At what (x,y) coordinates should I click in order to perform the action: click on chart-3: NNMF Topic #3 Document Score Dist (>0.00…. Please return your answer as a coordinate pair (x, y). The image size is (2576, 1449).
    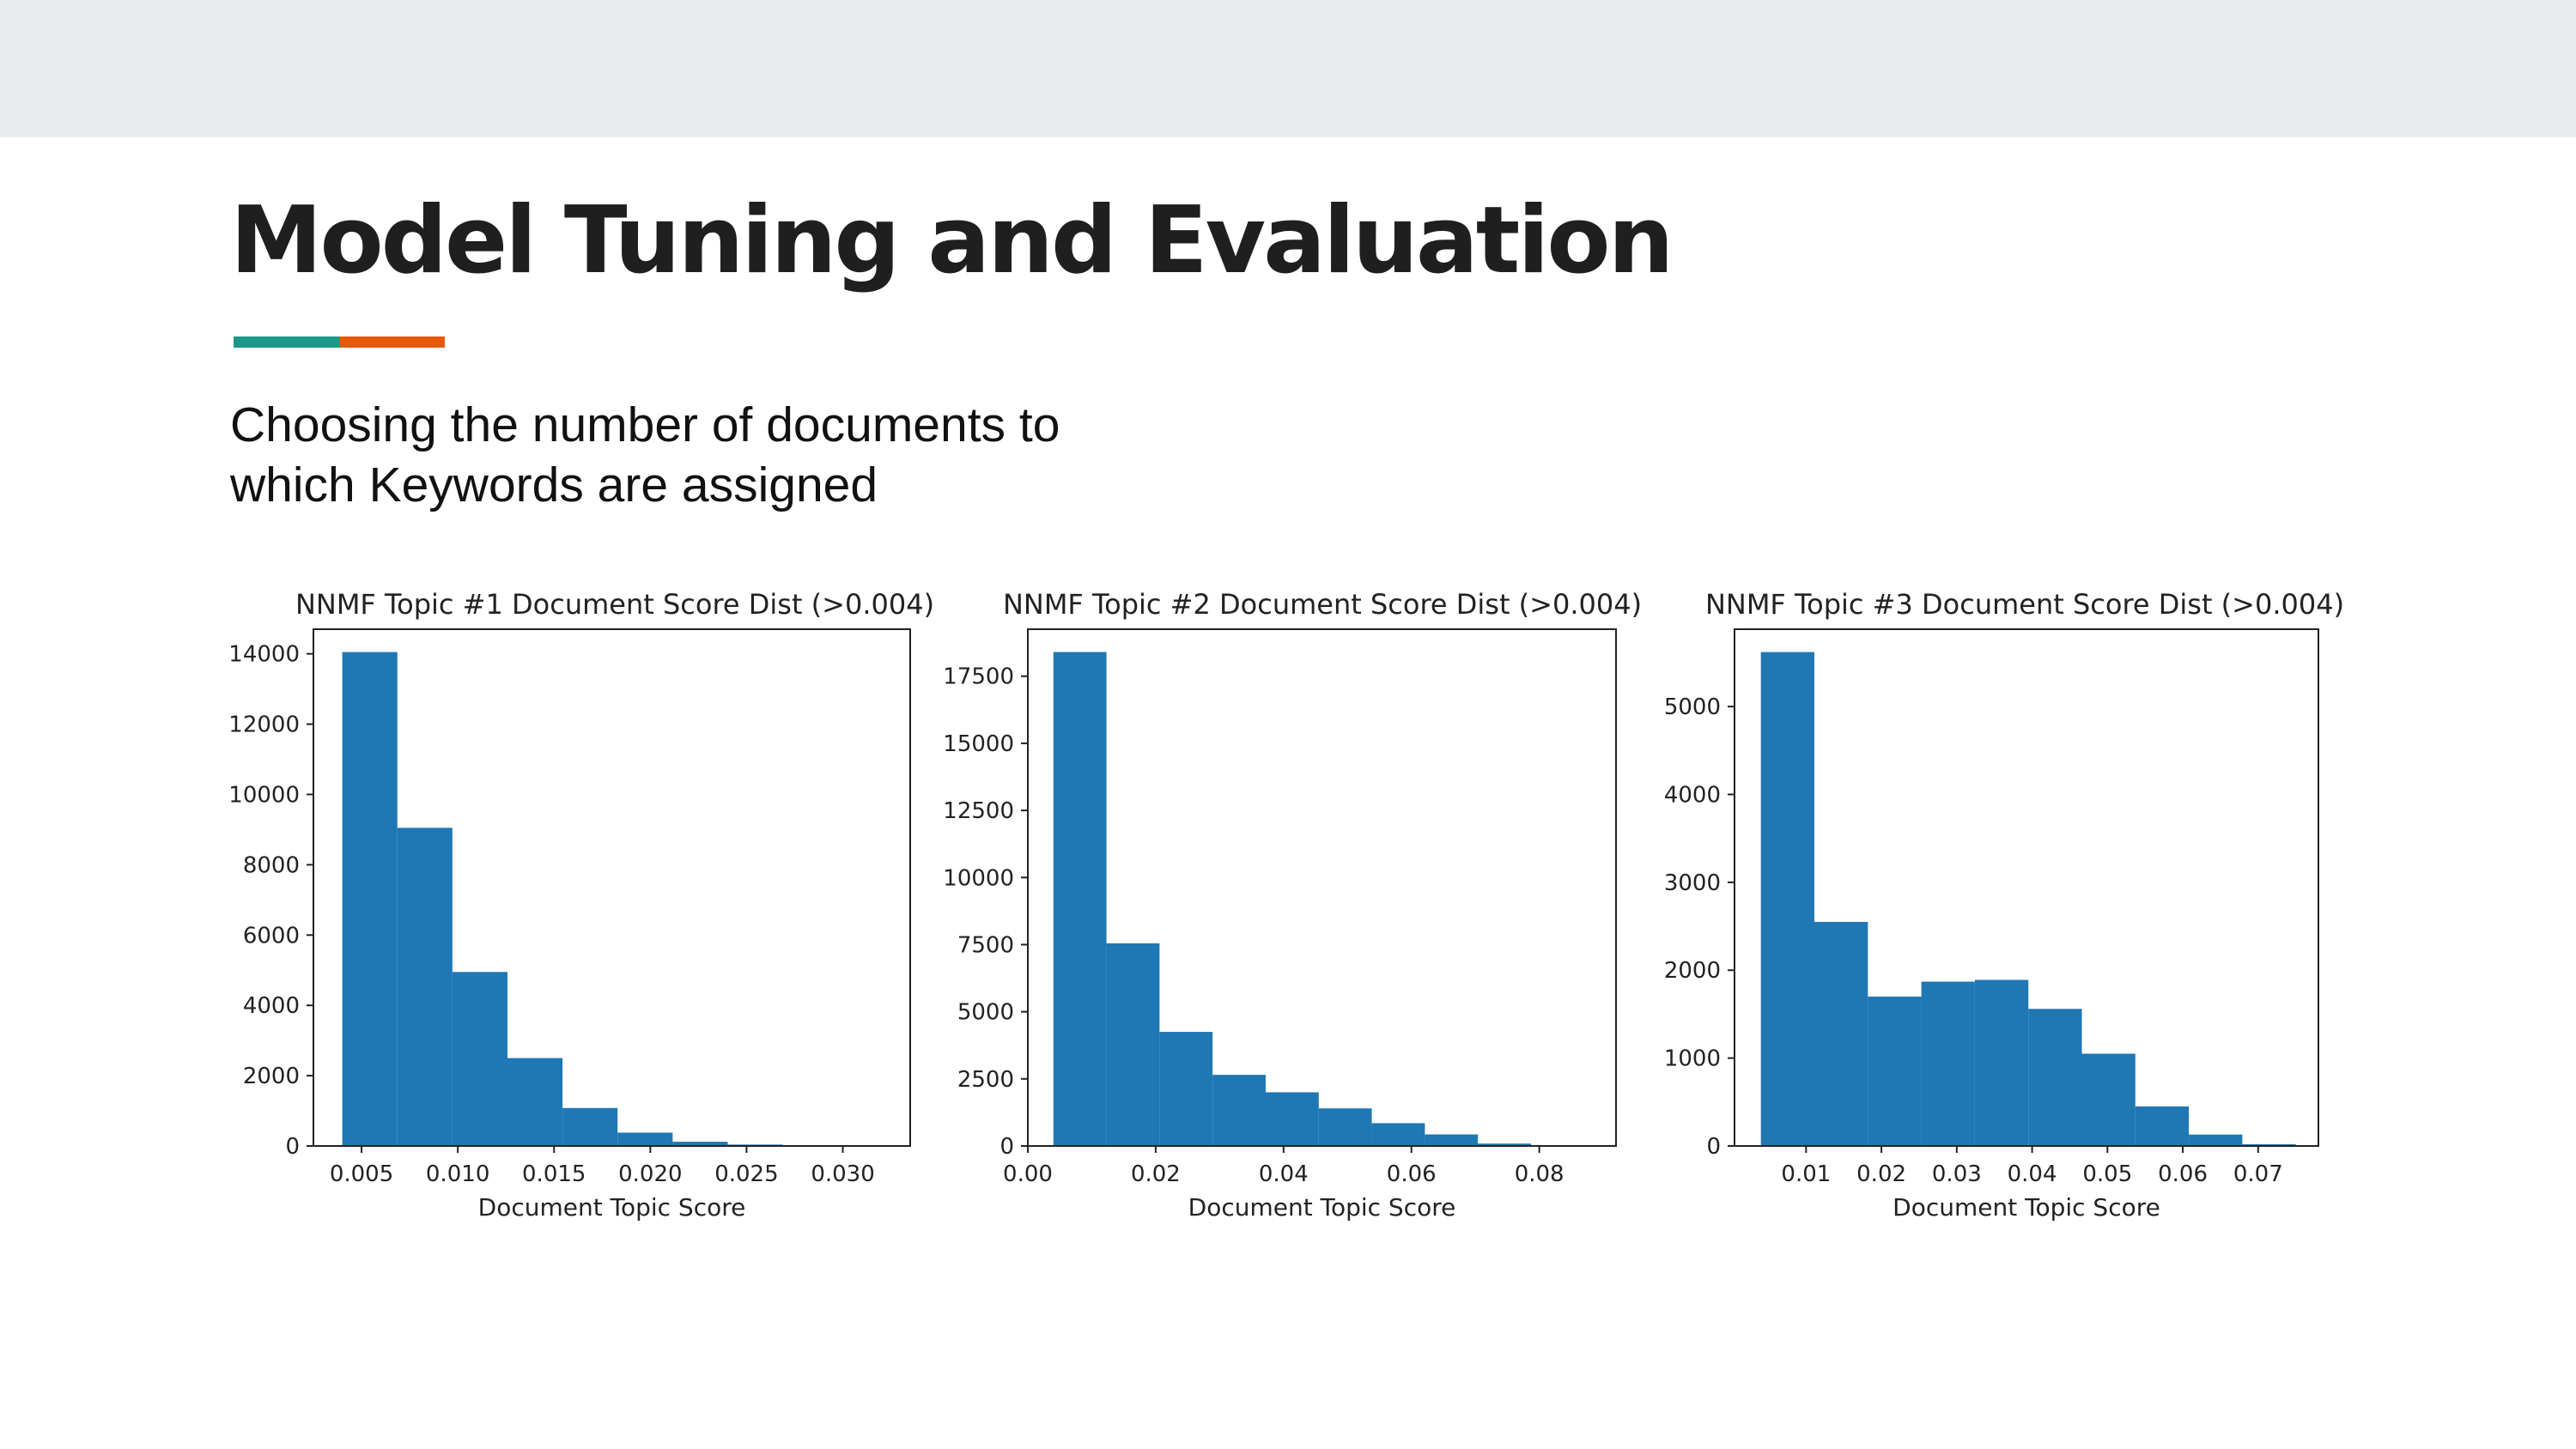
    Looking at the image, I should click on (2004, 905).